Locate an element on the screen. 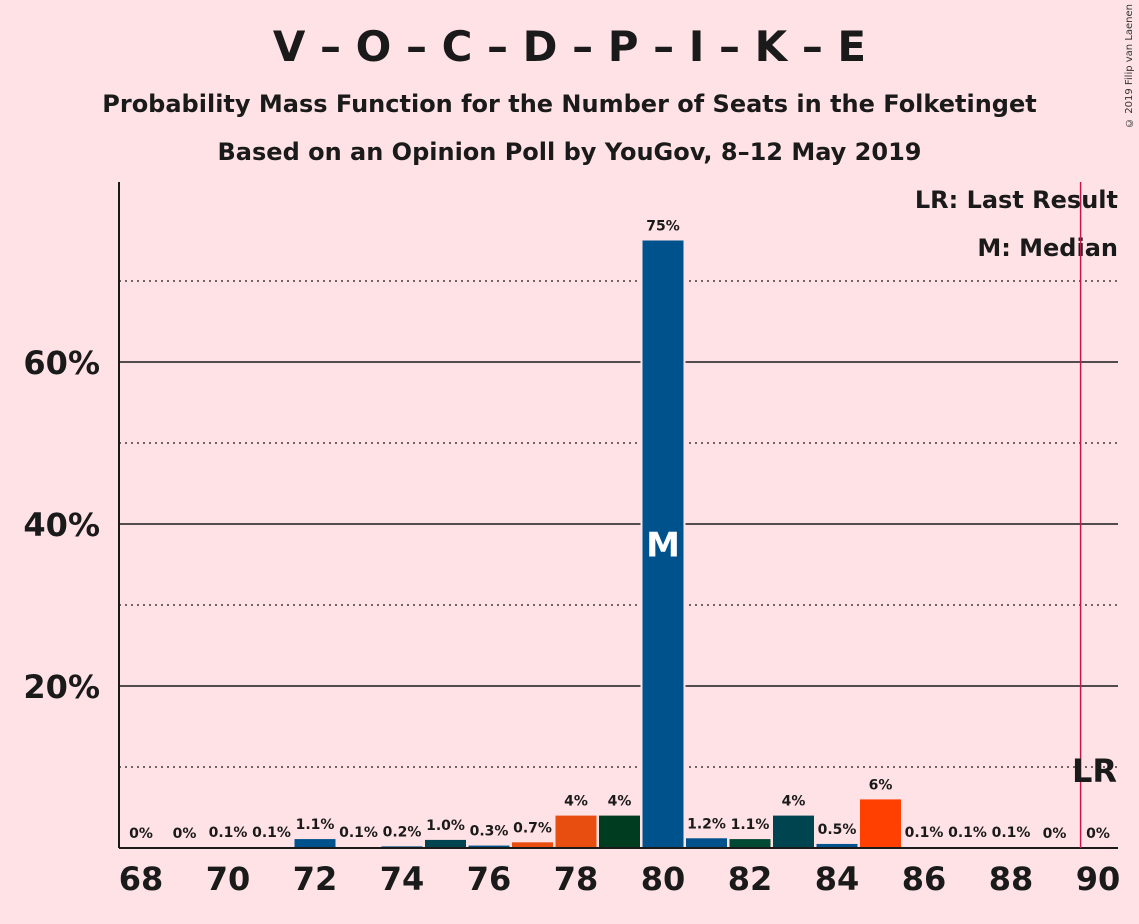 This screenshot has width=1139, height=924. x-tick-label: 88 is located at coordinates (1011, 879).